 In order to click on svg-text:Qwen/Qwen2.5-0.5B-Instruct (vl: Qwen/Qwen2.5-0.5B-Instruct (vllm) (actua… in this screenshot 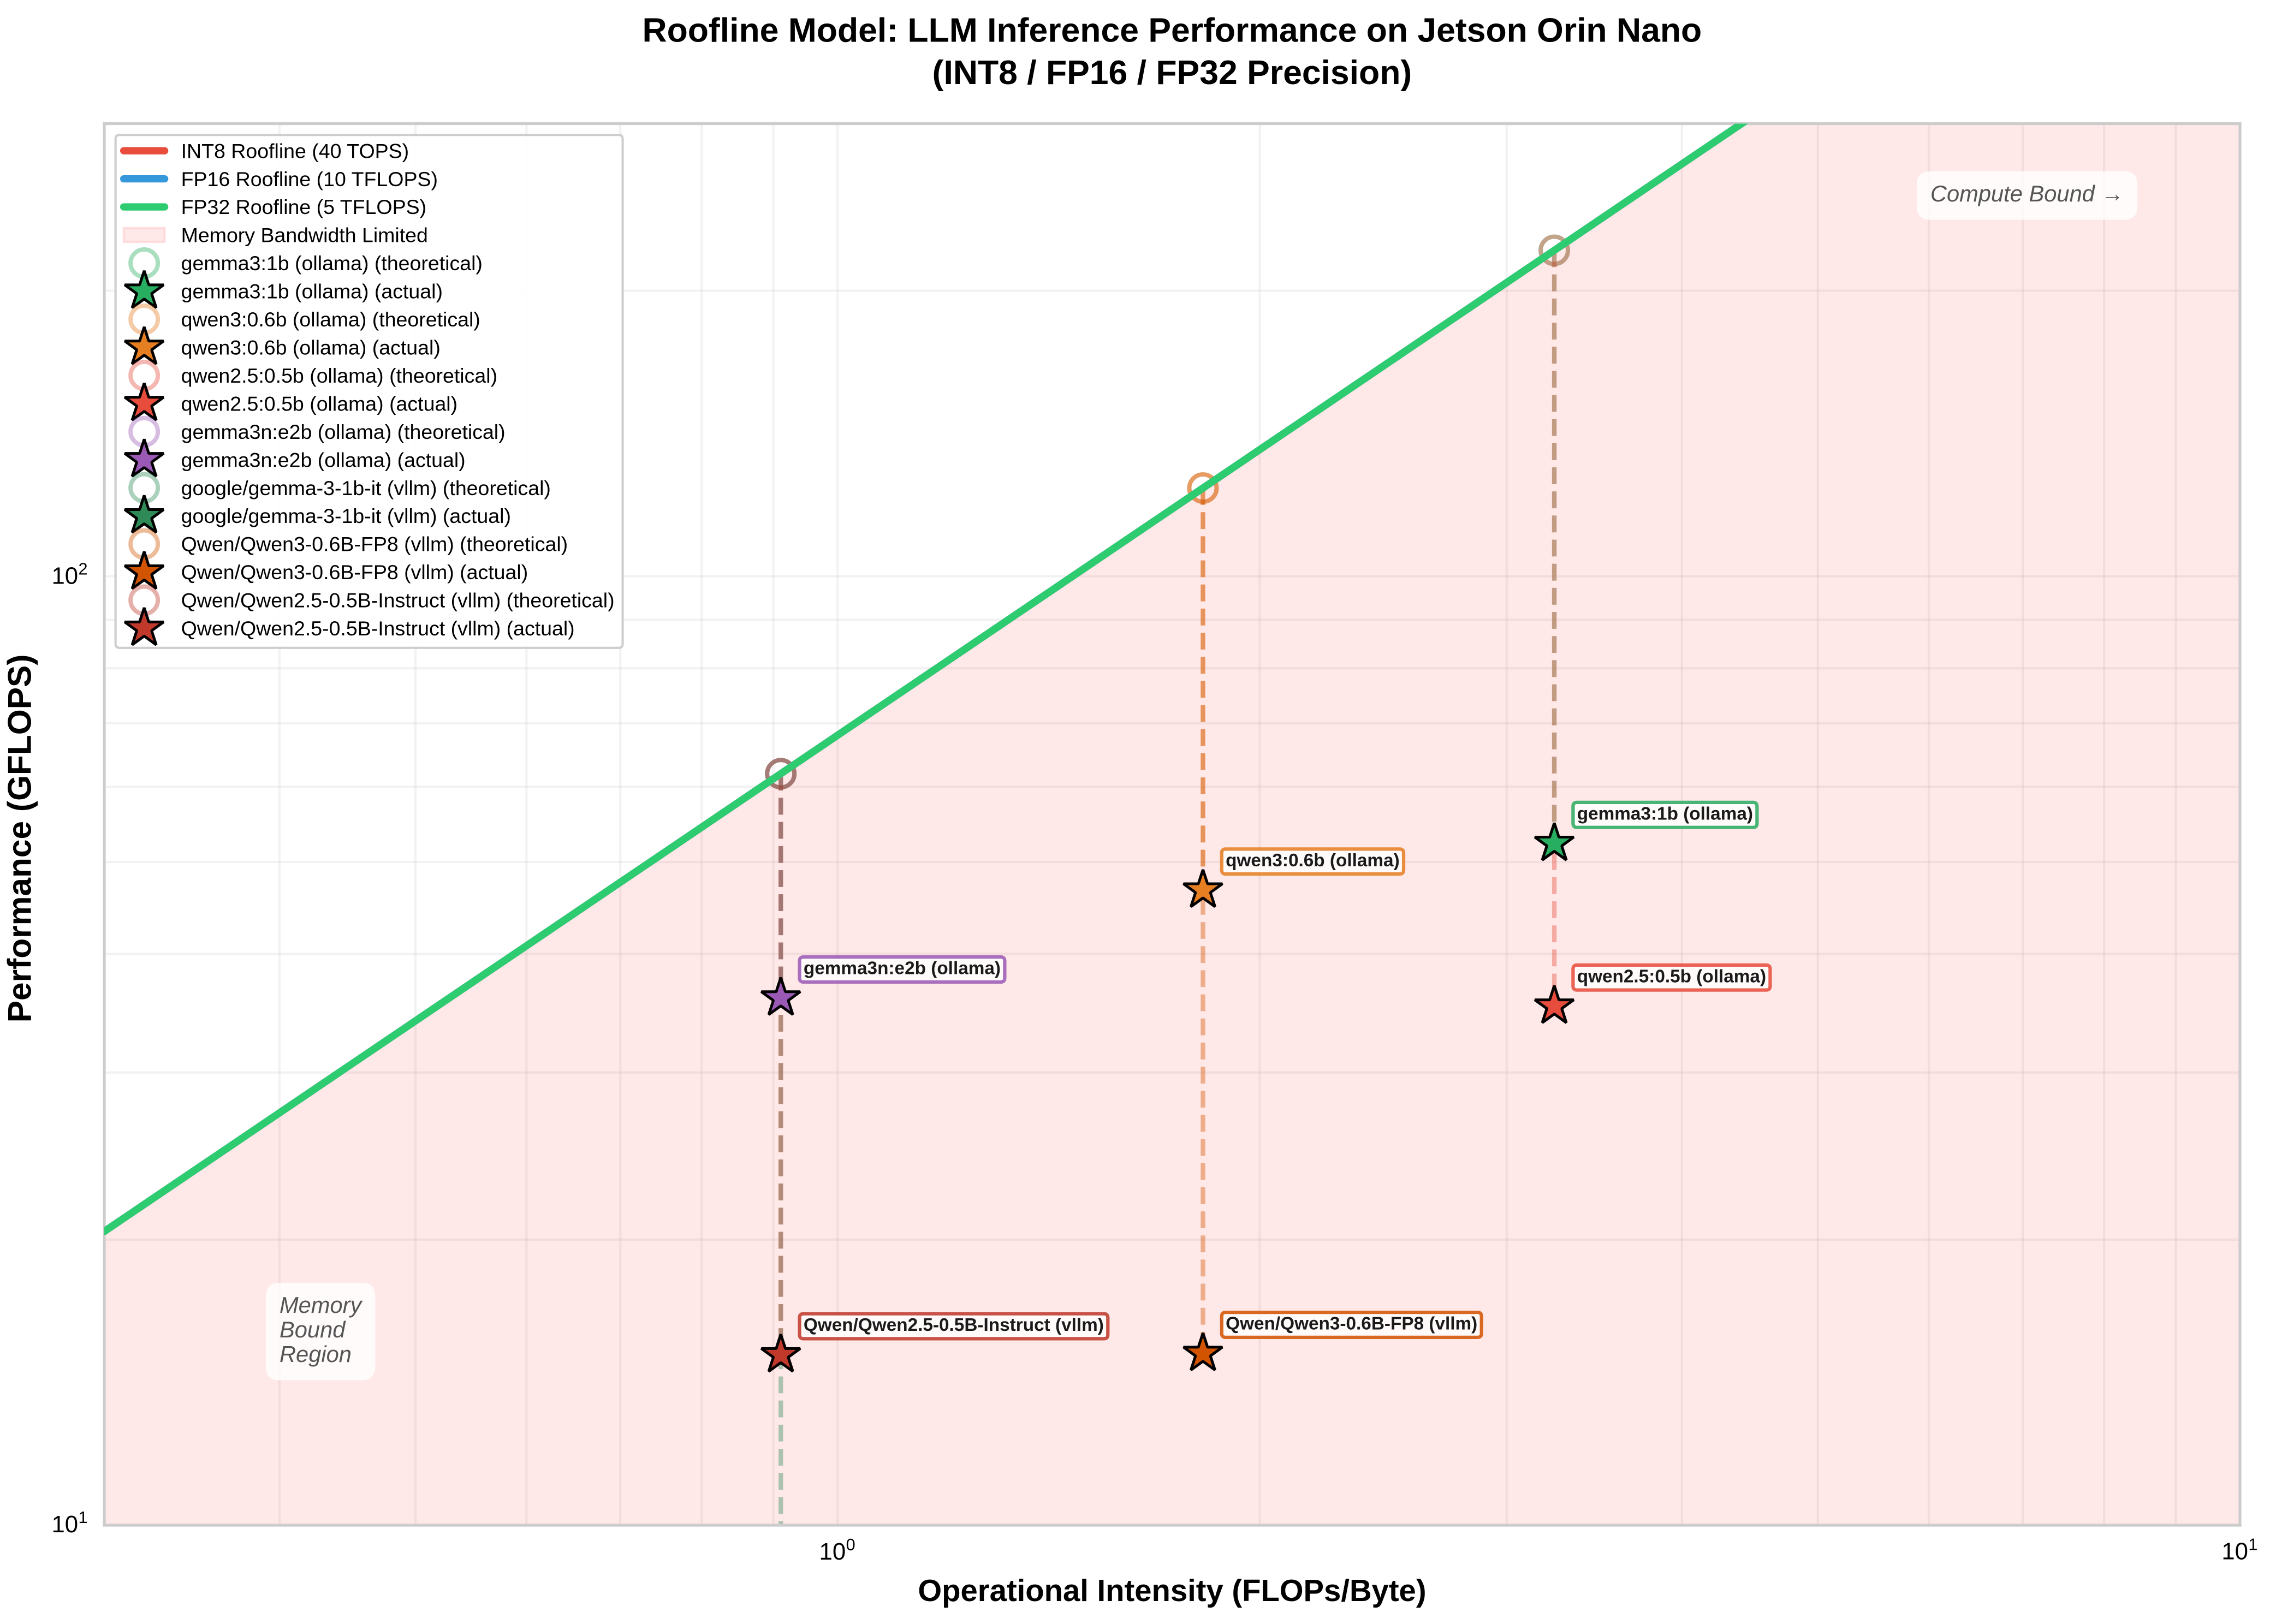, I will do `click(378, 628)`.